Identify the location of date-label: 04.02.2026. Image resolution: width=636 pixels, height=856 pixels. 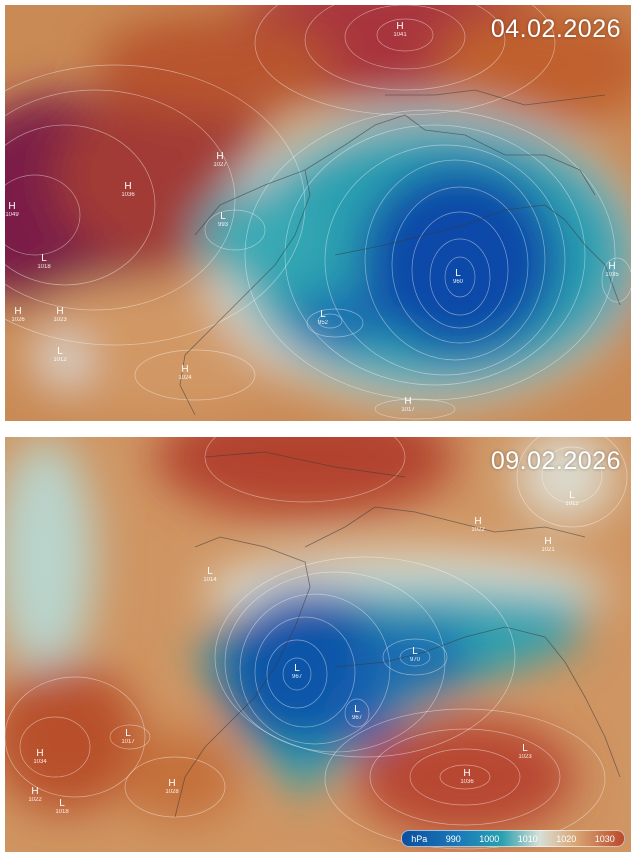
(555, 29).